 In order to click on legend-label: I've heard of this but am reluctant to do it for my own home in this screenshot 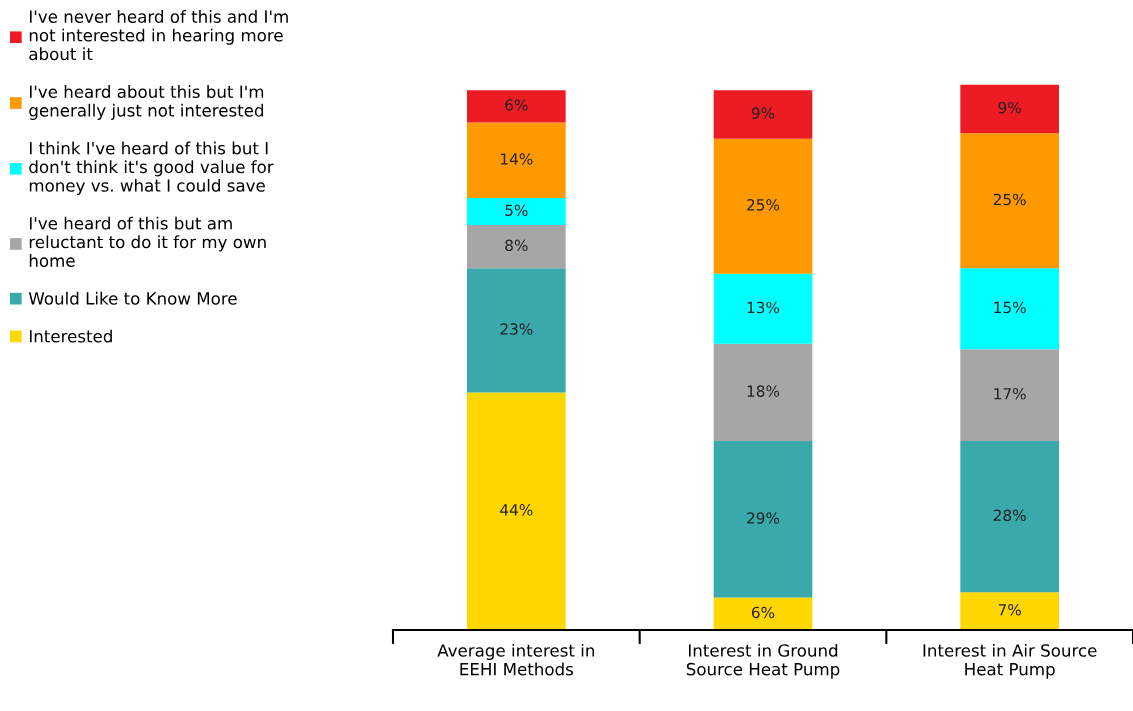, I will do `click(147, 241)`.